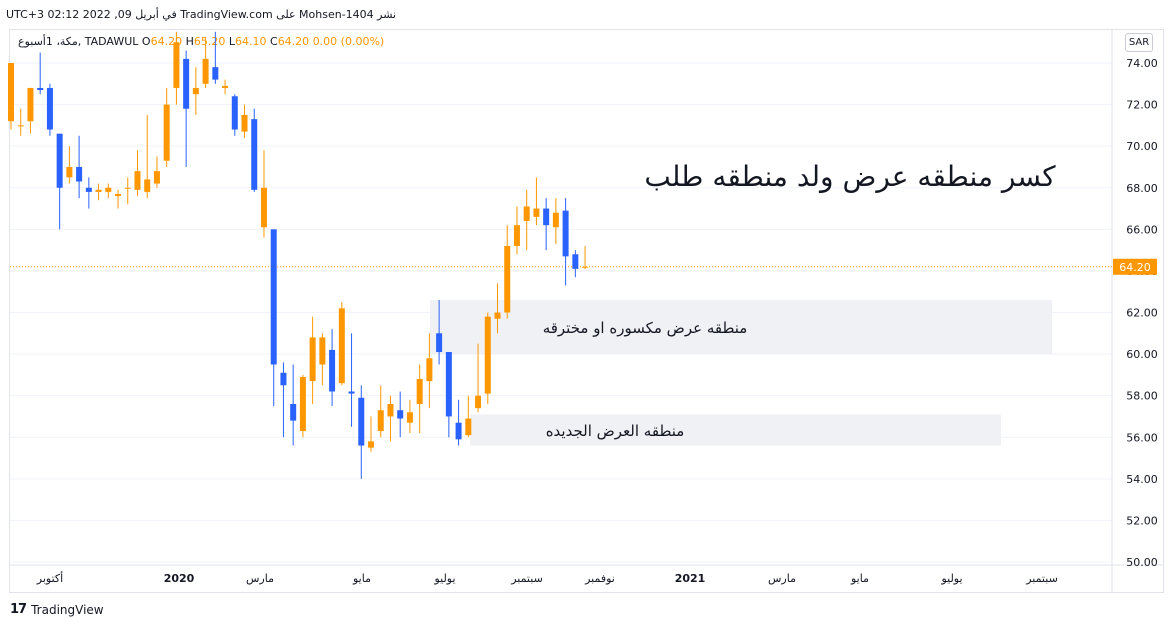 The image size is (1173, 628). I want to click on close-label: C, so click(274, 41).